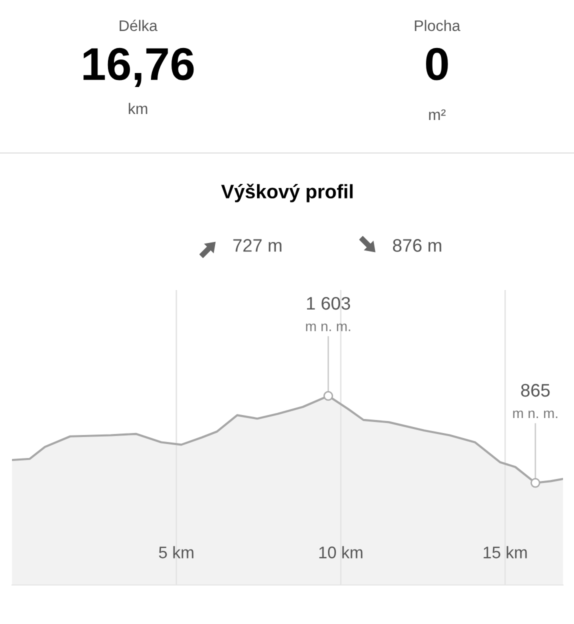 This screenshot has height=624, width=574. Describe the element at coordinates (437, 64) in the screenshot. I see `text: 0` at that location.